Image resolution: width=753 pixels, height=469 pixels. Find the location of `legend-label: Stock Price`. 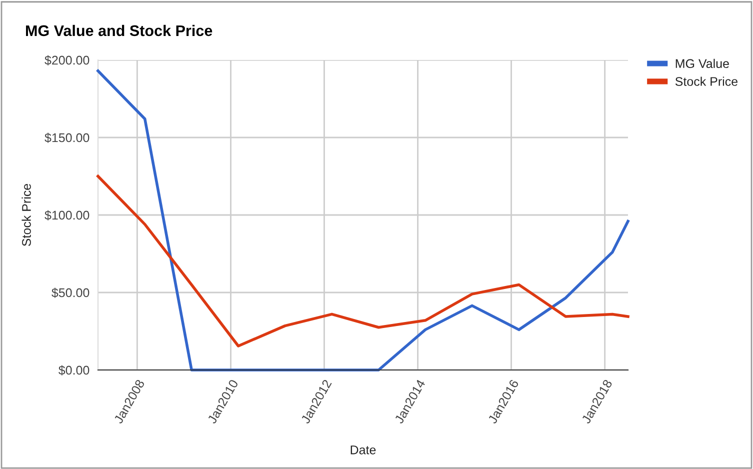

legend-label: Stock Price is located at coordinates (706, 81).